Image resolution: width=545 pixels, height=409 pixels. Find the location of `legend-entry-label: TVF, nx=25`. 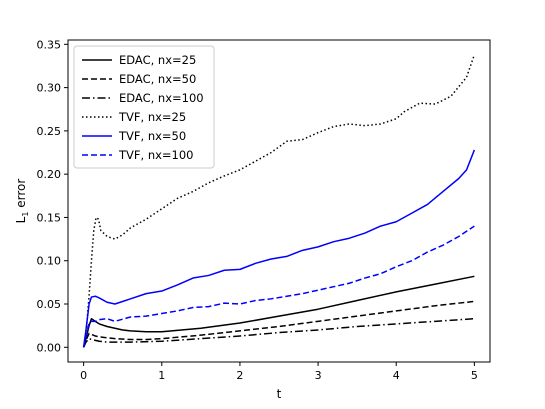

legend-entry-label: TVF, nx=25 is located at coordinates (152, 117).